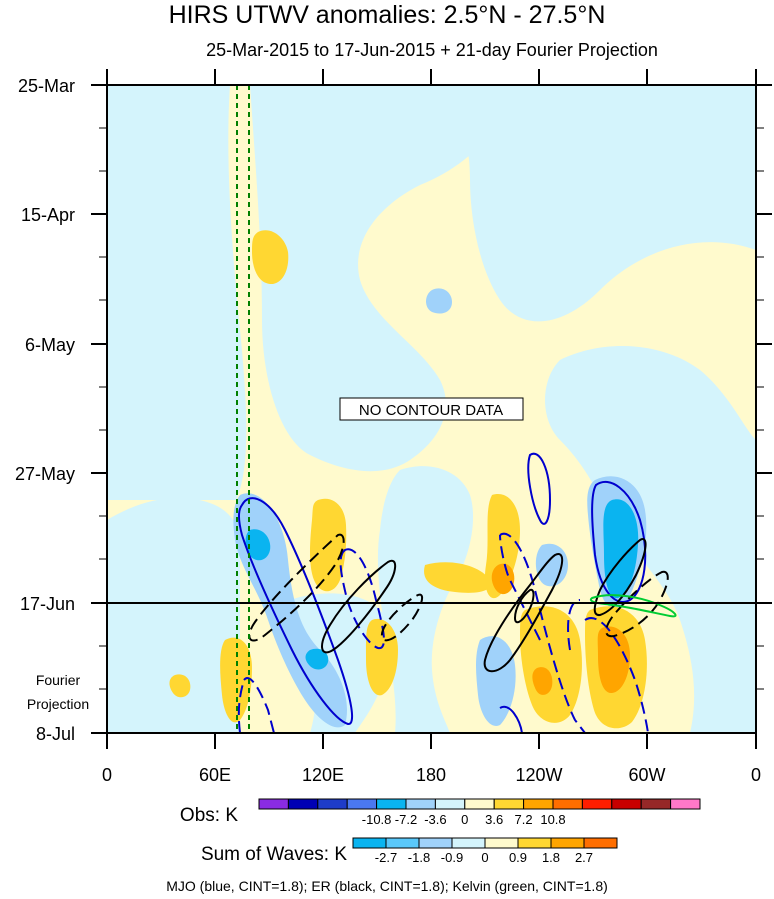  I want to click on waves-label-1: -1.8, so click(419, 857).